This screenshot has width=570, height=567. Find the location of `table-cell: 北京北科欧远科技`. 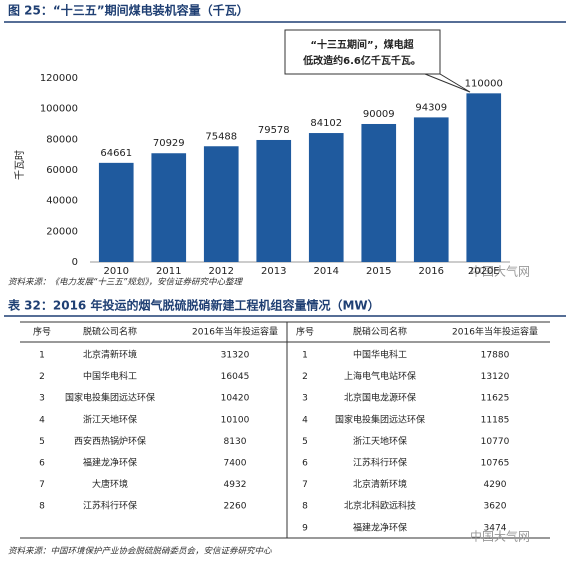

table-cell: 北京北科欧远科技 is located at coordinates (380, 506).